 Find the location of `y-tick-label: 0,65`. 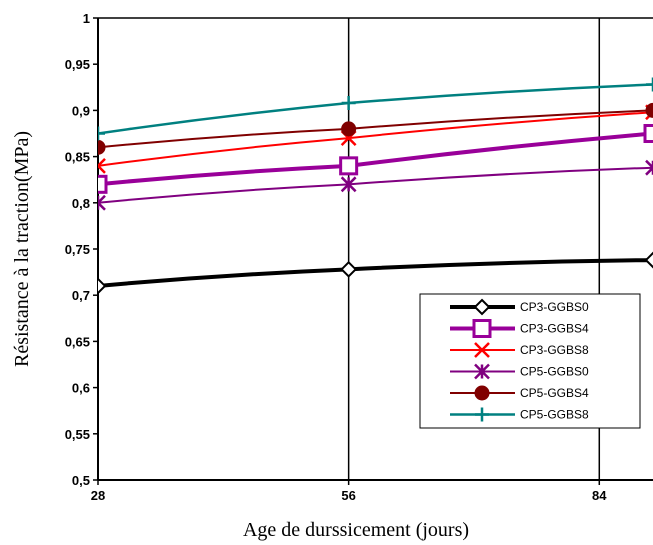

y-tick-label: 0,65 is located at coordinates (77, 341).